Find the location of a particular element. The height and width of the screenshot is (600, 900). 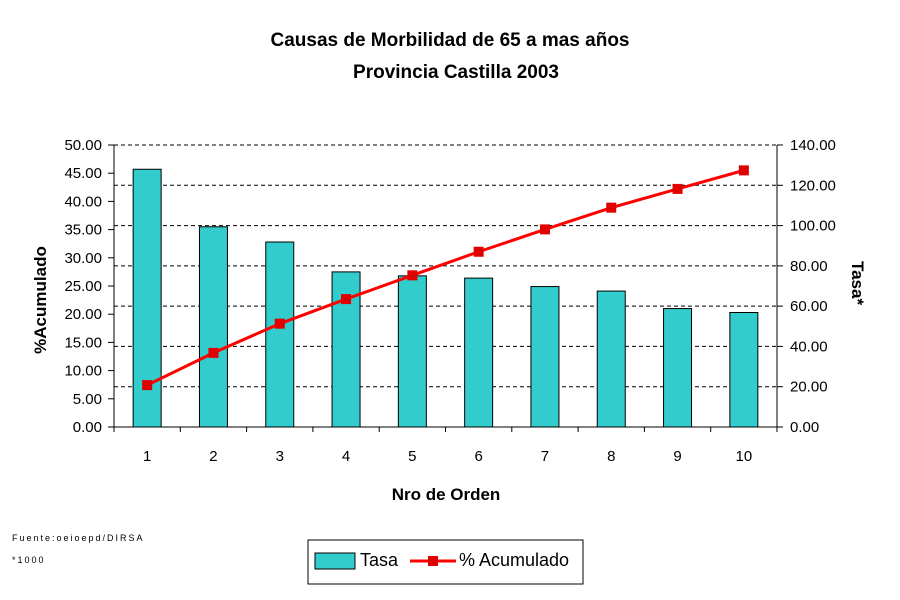

left-tick-label: 20.00 is located at coordinates (83, 314).